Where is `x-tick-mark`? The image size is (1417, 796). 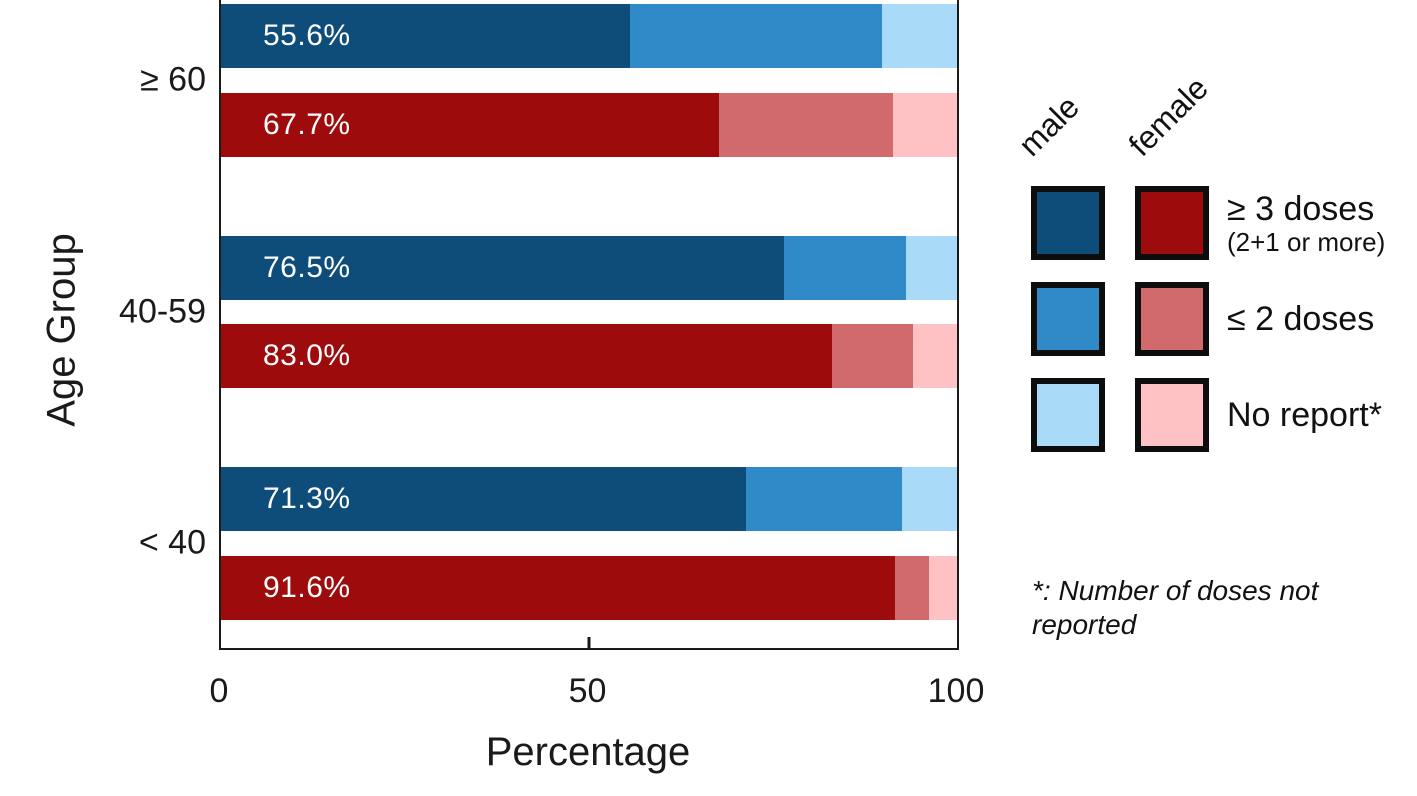
x-tick-mark is located at coordinates (589, 642).